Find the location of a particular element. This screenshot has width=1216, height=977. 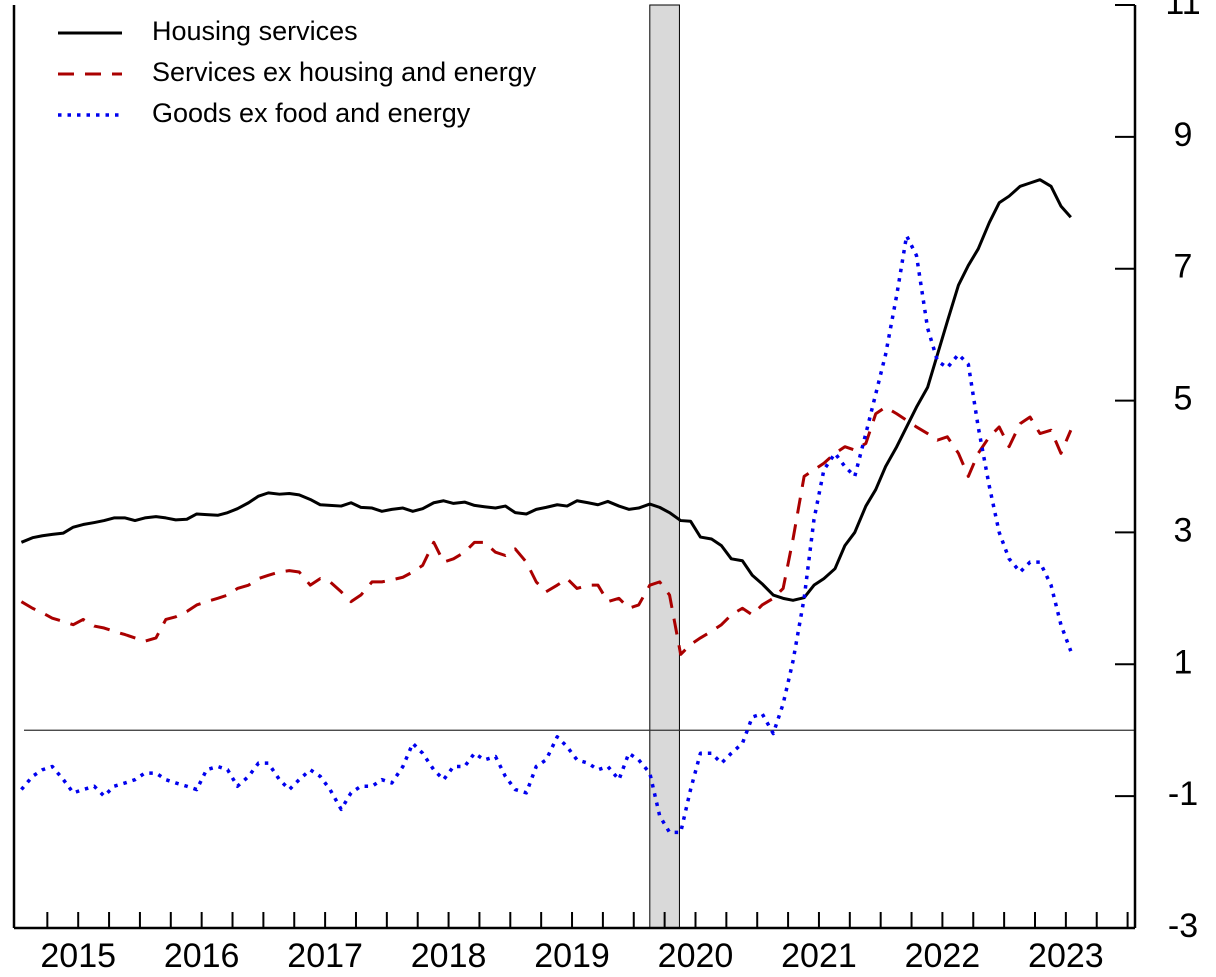

x-tick-label: 2021 is located at coordinates (819, 956).